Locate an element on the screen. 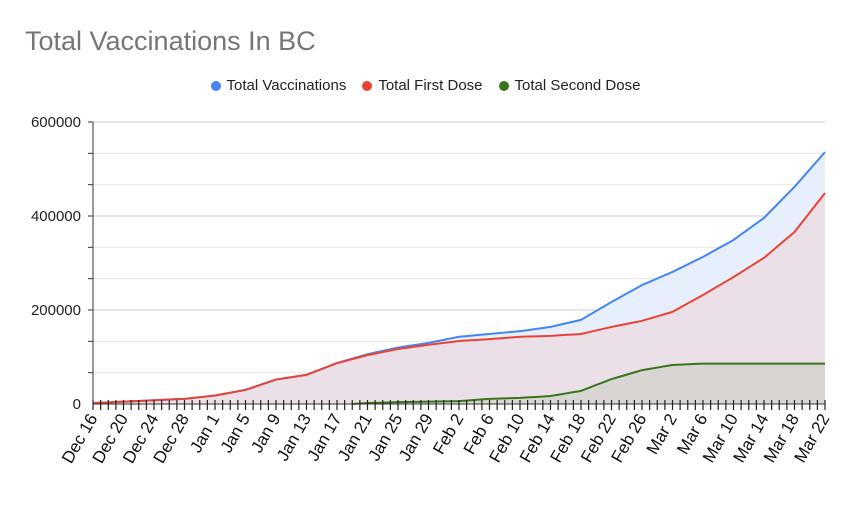 This screenshot has height=507, width=851. legend-item-total-first-dose: Total First Dose is located at coordinates (422, 85).